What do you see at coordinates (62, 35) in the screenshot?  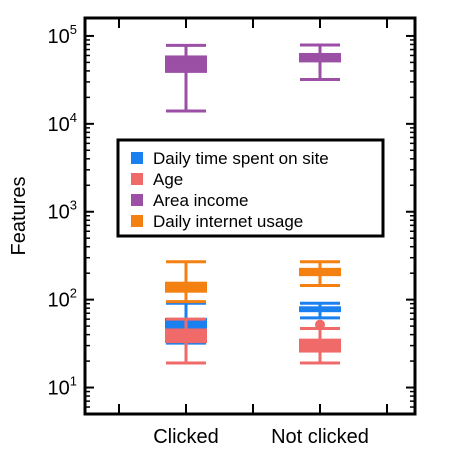 I see `y-tick-label: 10⁵` at bounding box center [62, 35].